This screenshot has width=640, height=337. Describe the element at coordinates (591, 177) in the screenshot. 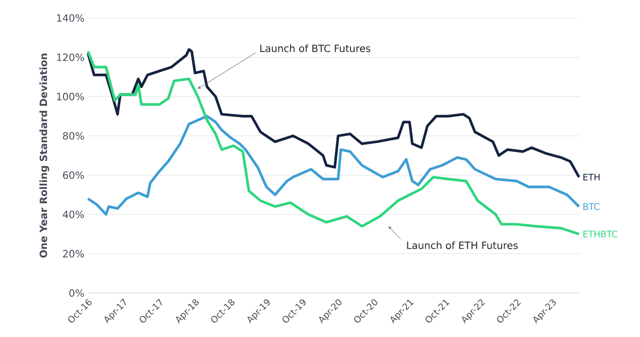

I see `series-label: ETH` at that location.